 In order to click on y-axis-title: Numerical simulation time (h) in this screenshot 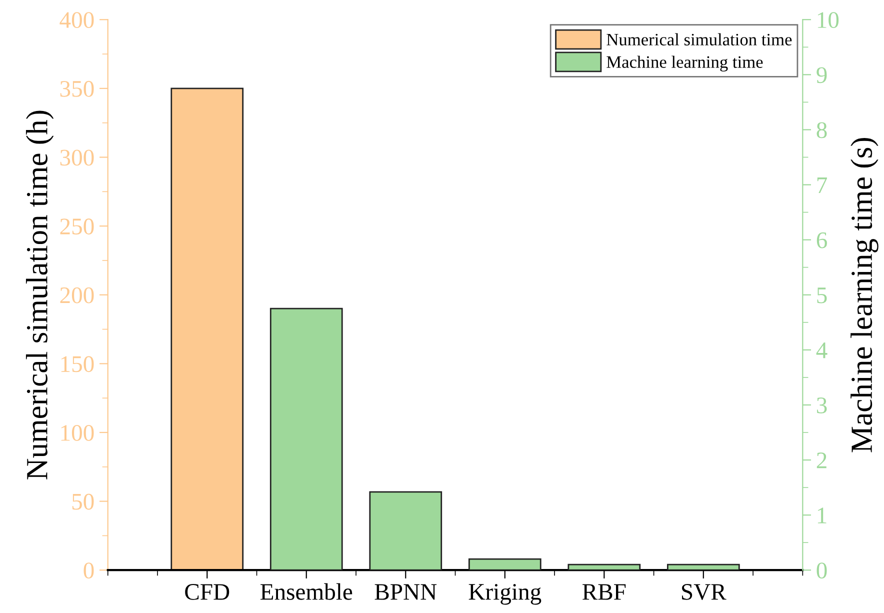, I will do `click(40, 295)`.